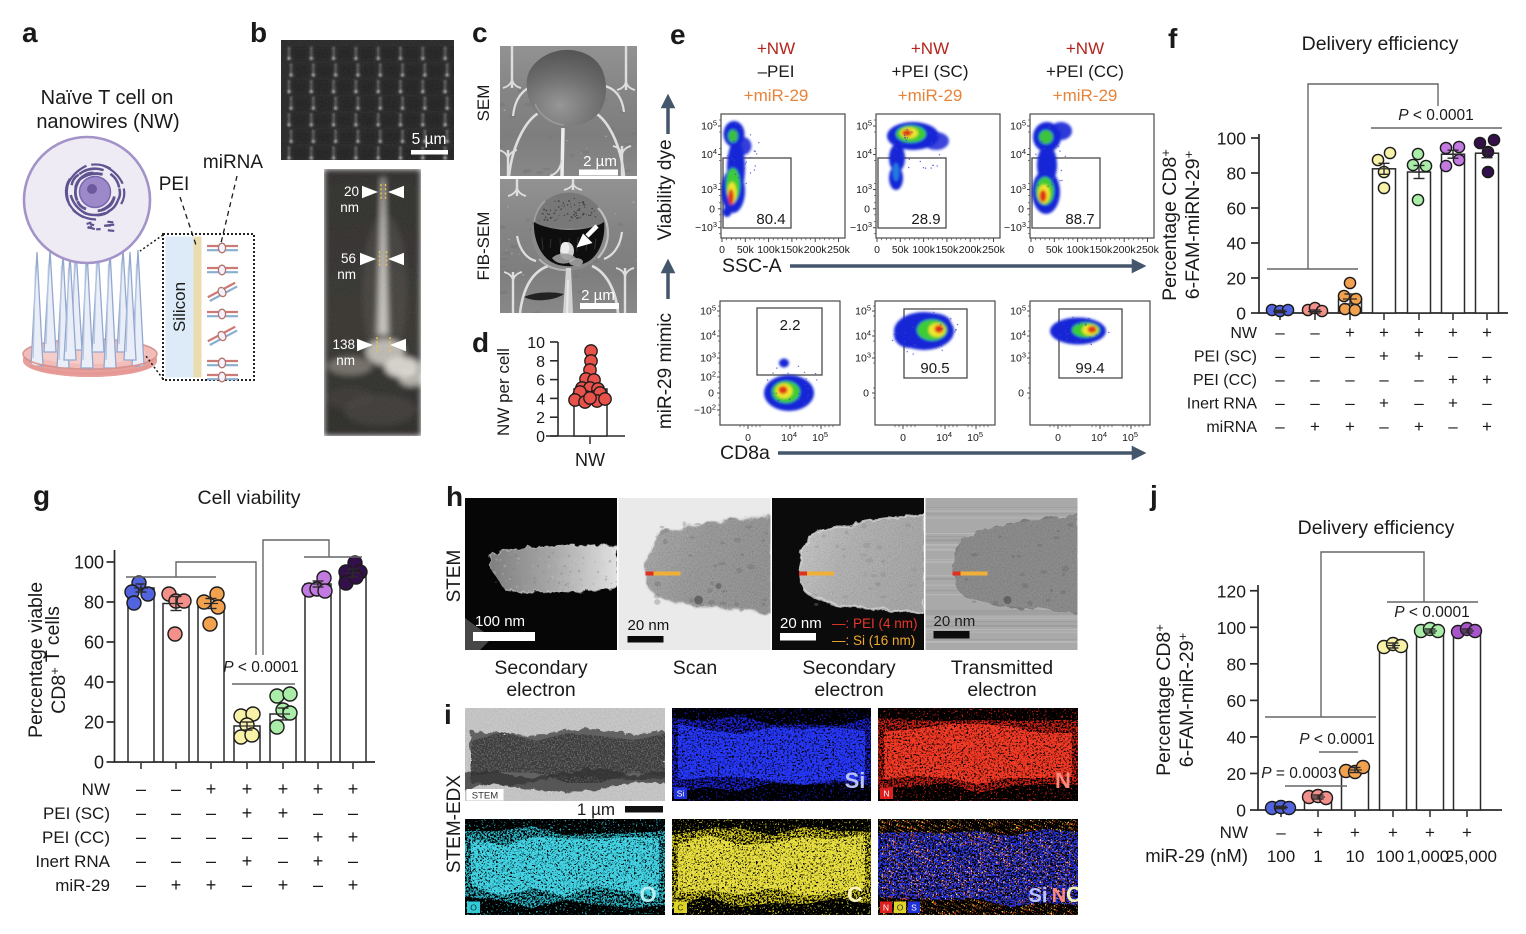 This screenshot has height=934, width=1526. I want to click on svg-text: 8, so click(540, 362).